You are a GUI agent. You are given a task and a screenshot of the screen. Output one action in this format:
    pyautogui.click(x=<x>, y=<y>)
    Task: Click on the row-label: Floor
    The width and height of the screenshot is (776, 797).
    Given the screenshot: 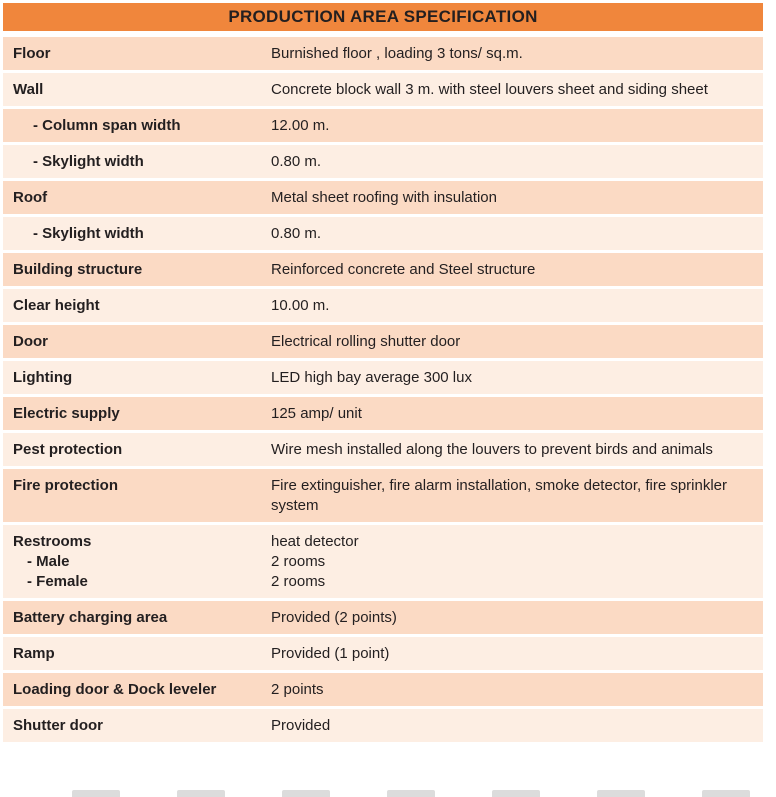 What is the action you would take?
    pyautogui.click(x=32, y=53)
    